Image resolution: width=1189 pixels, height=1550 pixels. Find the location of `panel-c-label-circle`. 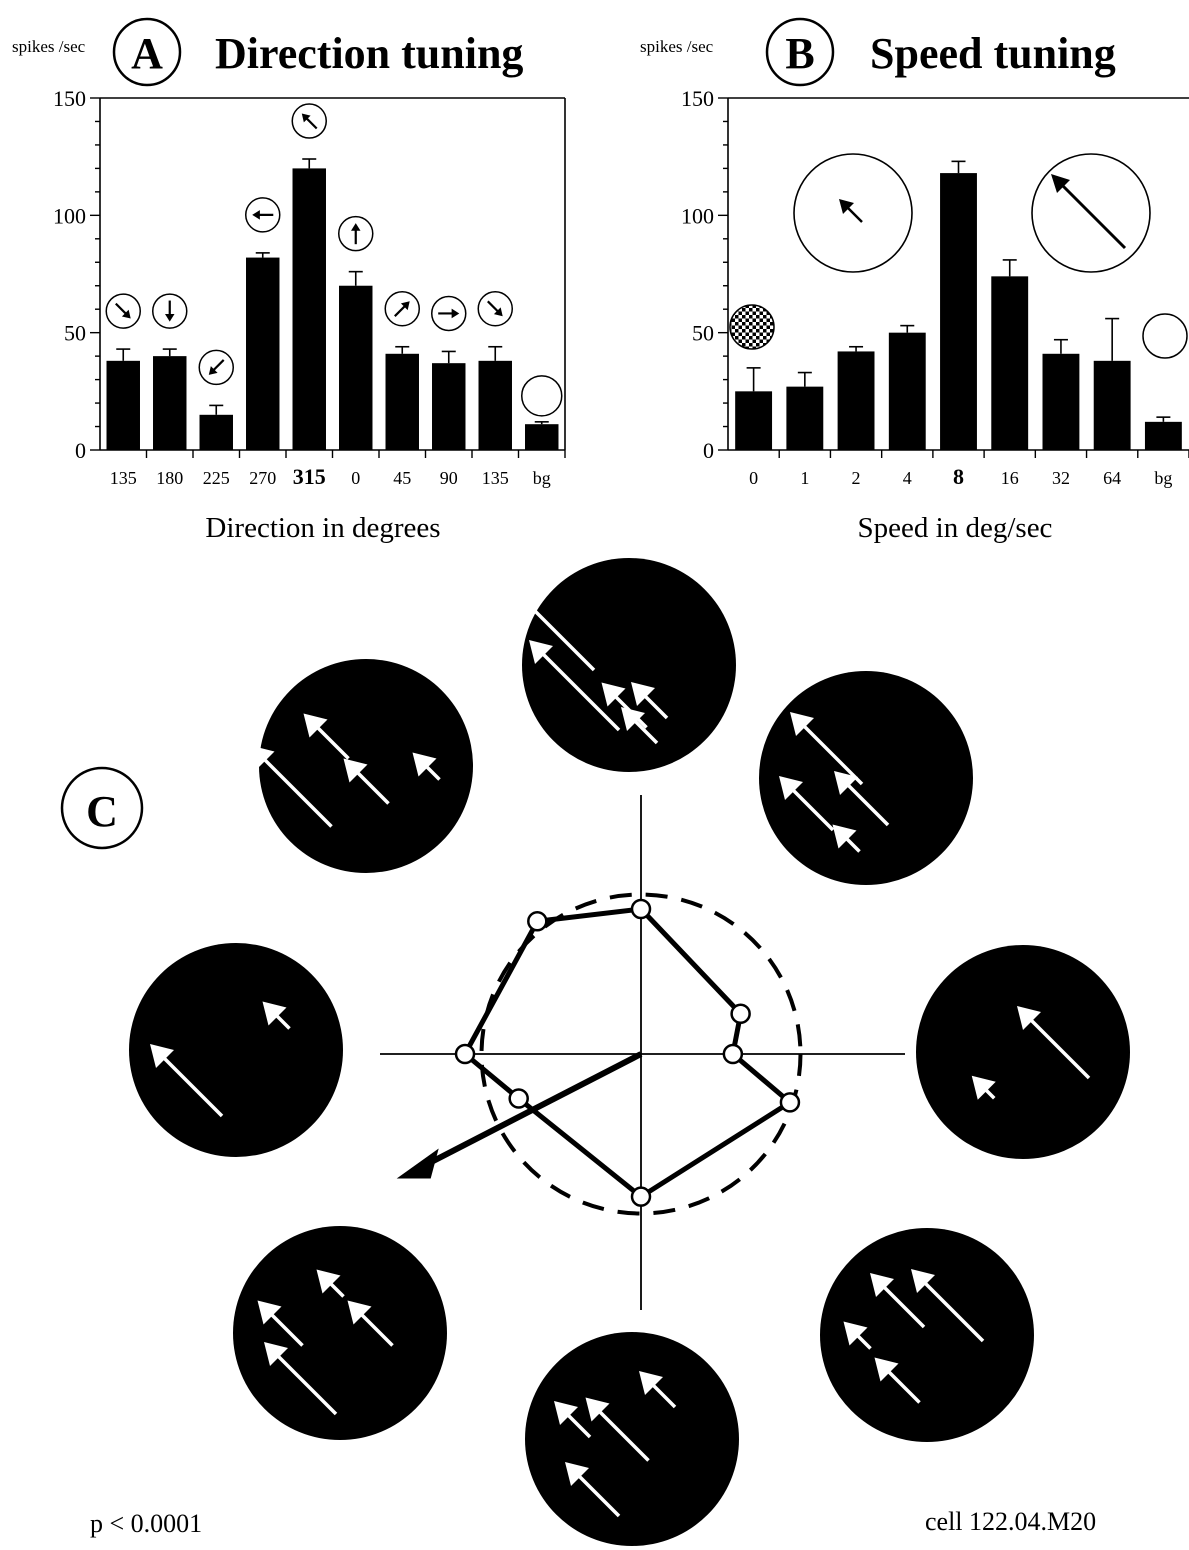

panel-c-label-circle is located at coordinates (102, 808).